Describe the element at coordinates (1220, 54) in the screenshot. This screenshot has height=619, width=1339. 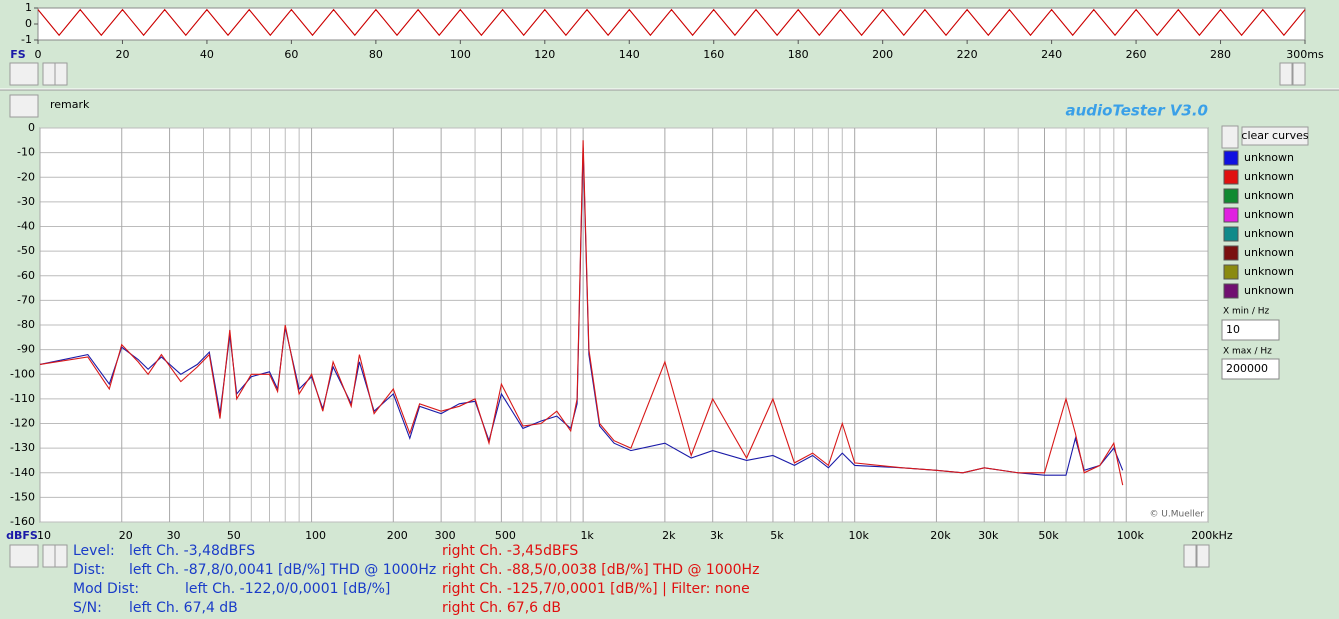
I see `x-tick-label: 280` at that location.